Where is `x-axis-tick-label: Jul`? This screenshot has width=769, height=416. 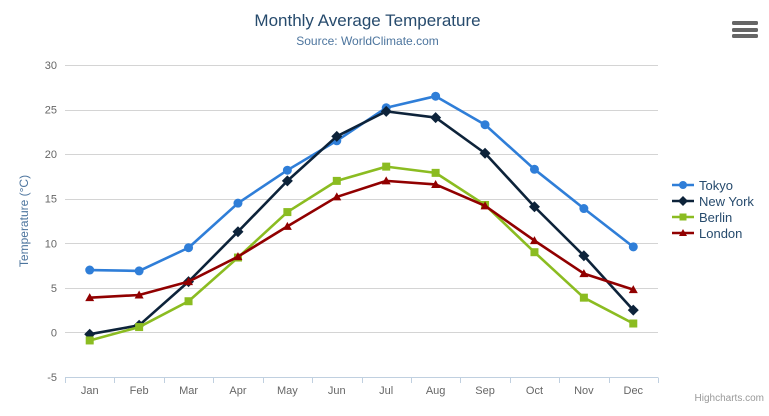
x-axis-tick-label: Jul is located at coordinates (386, 391).